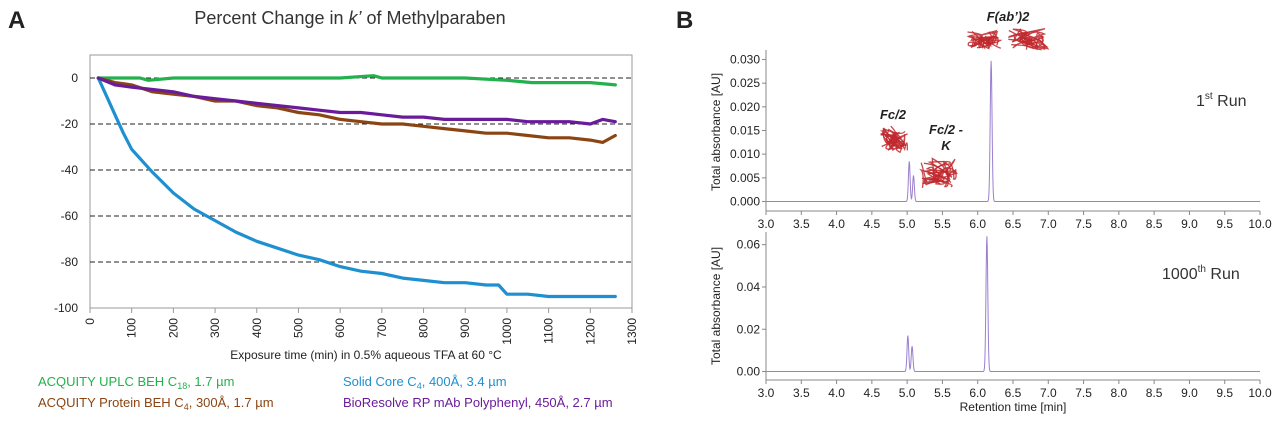 The width and height of the screenshot is (1280, 425). I want to click on bottom-run-num: 1000, so click(1180, 274).